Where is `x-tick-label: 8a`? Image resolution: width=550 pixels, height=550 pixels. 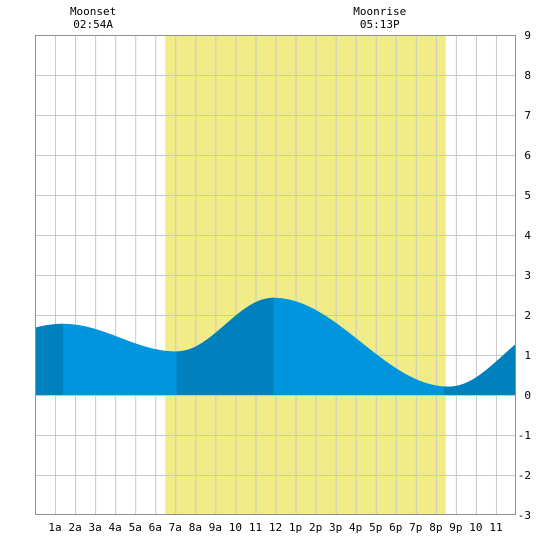
x-tick-label: 8a is located at coordinates (195, 527).